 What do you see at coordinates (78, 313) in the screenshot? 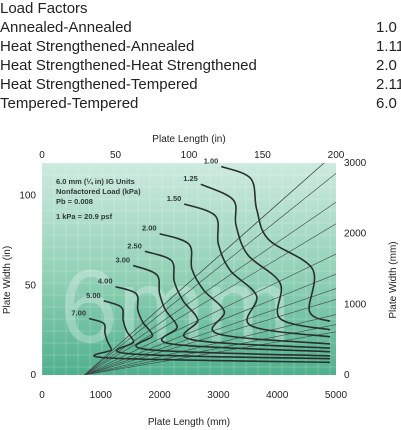
I see `curve-label: 7.00` at bounding box center [78, 313].